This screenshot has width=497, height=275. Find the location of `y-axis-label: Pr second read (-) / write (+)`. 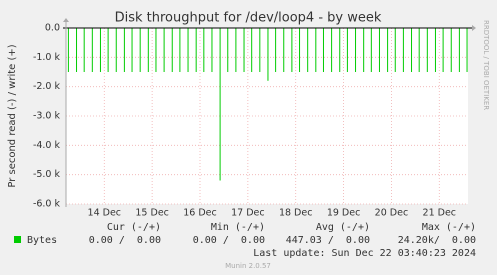

y-axis-label: Pr second read (-) / write (+) is located at coordinates (12, 115).